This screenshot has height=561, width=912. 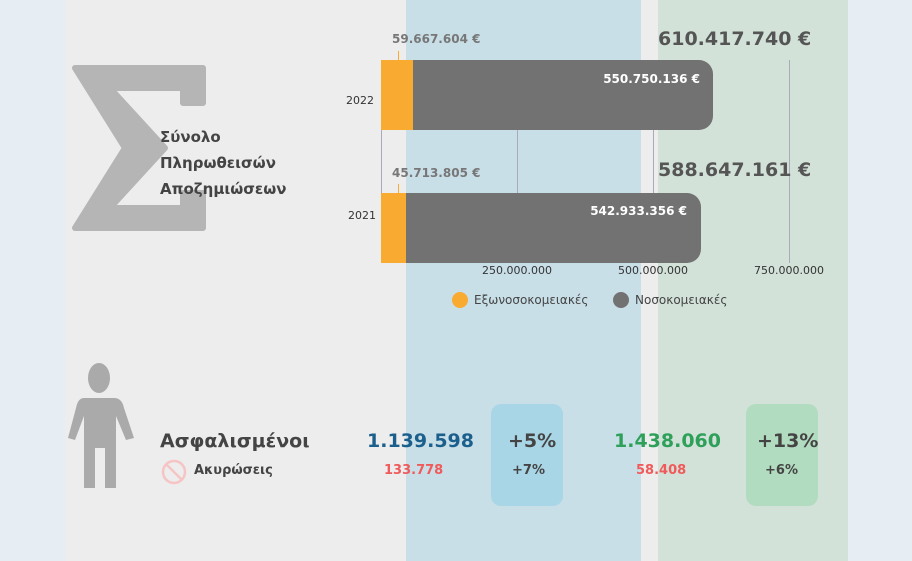 I want to click on tick-label: 250.000.000, so click(x=517, y=270).